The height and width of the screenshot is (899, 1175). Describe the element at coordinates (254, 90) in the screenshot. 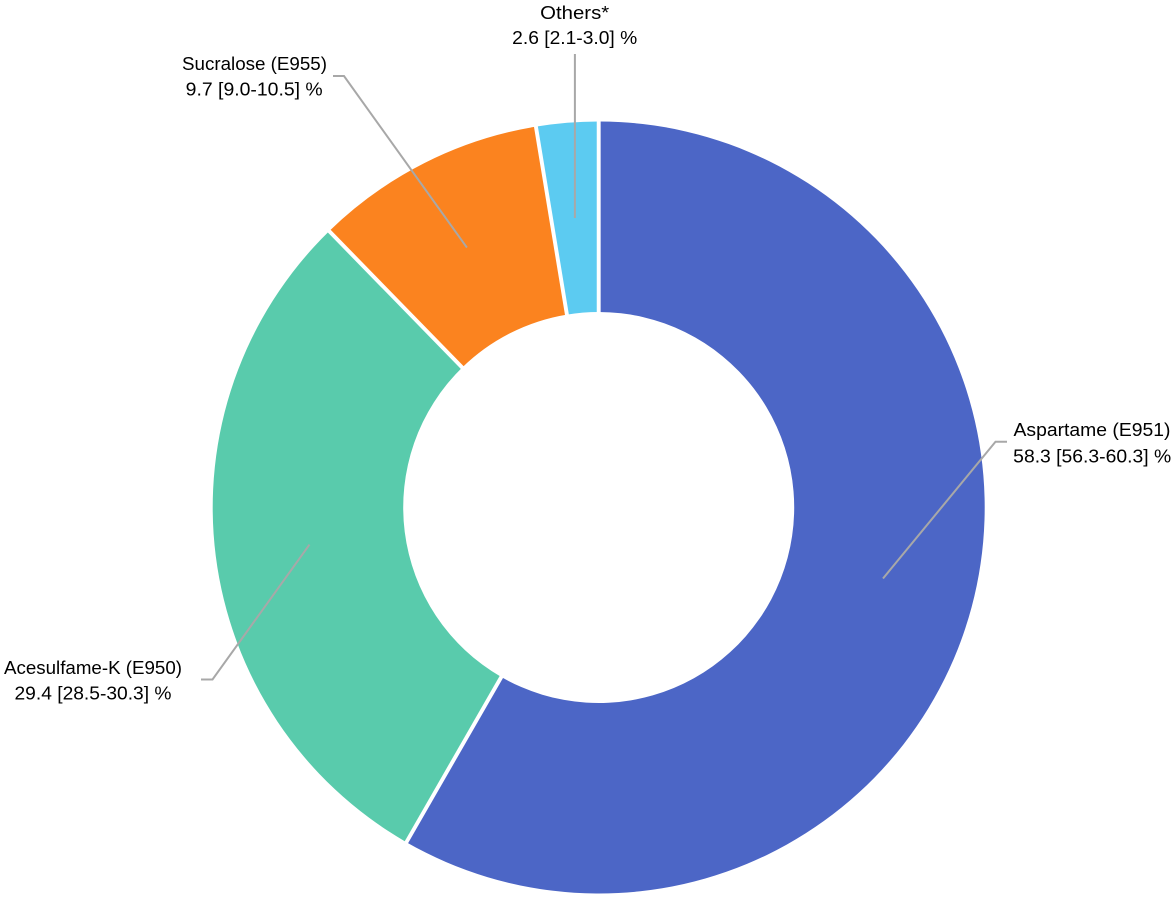

I see `svg-text: 9.7 [9.0-10.5] %` at that location.